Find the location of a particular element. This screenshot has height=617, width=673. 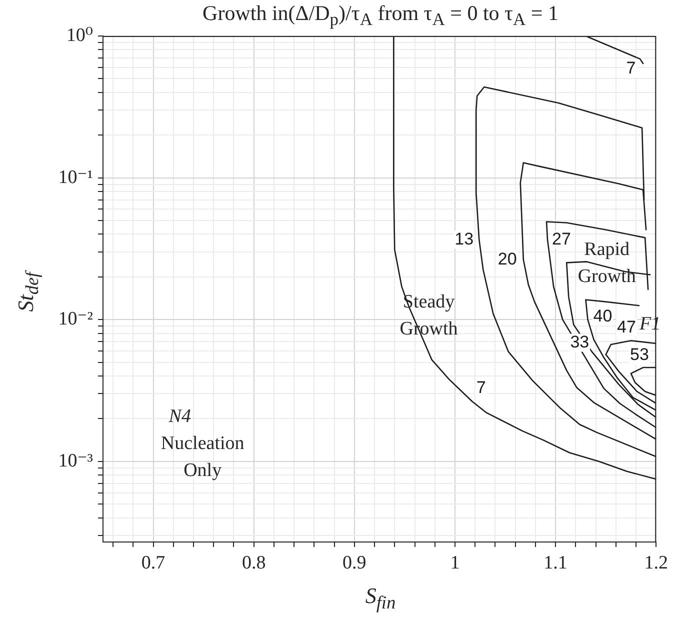

x-tick-label: 1.1 is located at coordinates (556, 563).